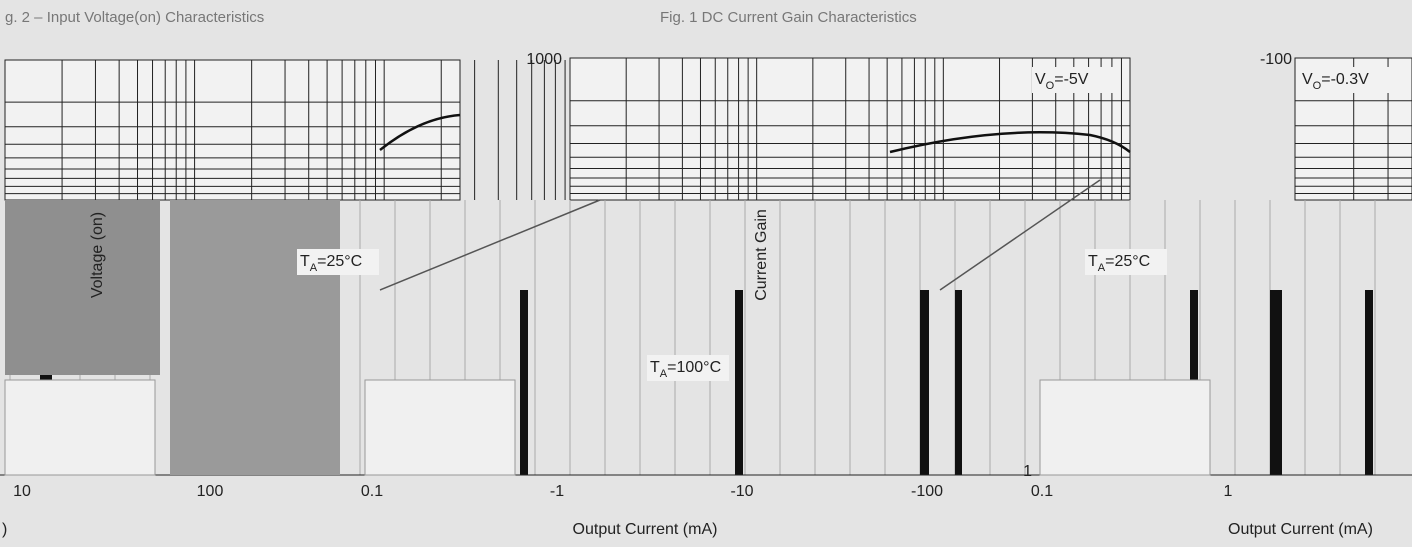  What do you see at coordinates (97, 255) in the screenshot?
I see `y-axis-label: Voltage (on)` at bounding box center [97, 255].